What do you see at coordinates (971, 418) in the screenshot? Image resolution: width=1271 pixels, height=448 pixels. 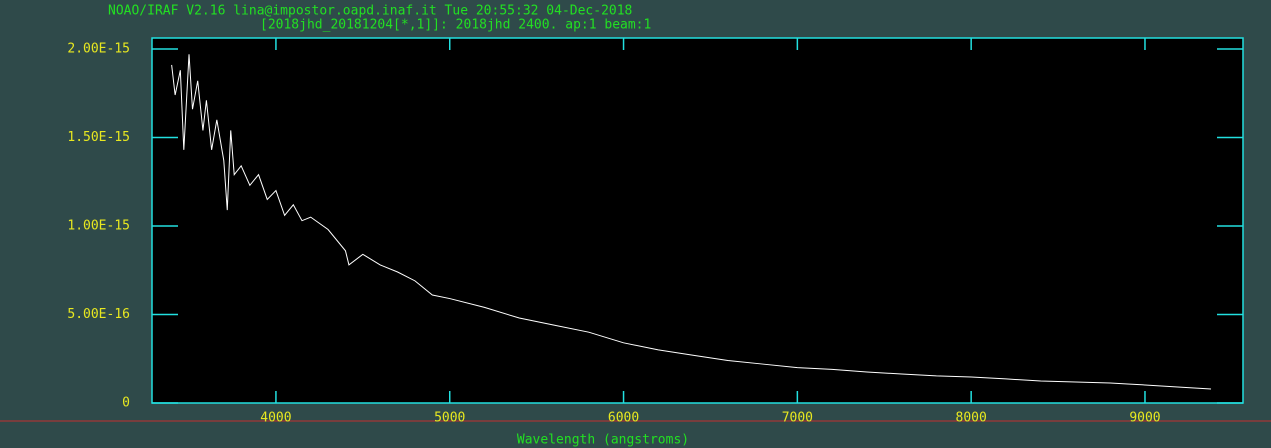 I see `x-tick-label: 8000` at bounding box center [971, 418].